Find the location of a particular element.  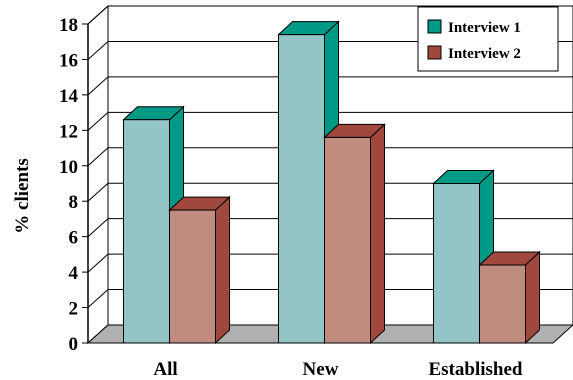

category-label: New is located at coordinates (321, 369).